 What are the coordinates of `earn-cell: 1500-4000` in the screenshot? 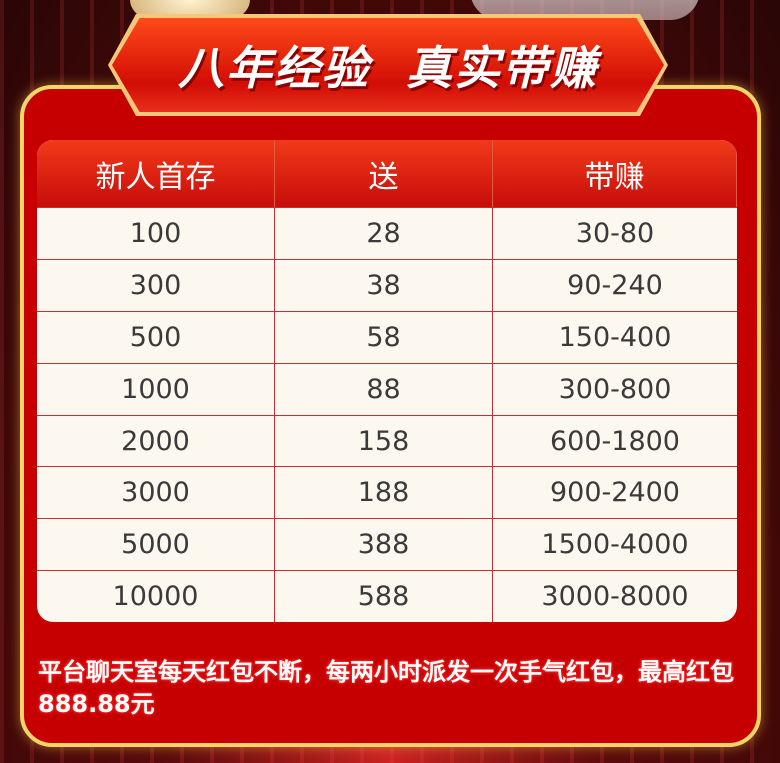 It's located at (615, 545).